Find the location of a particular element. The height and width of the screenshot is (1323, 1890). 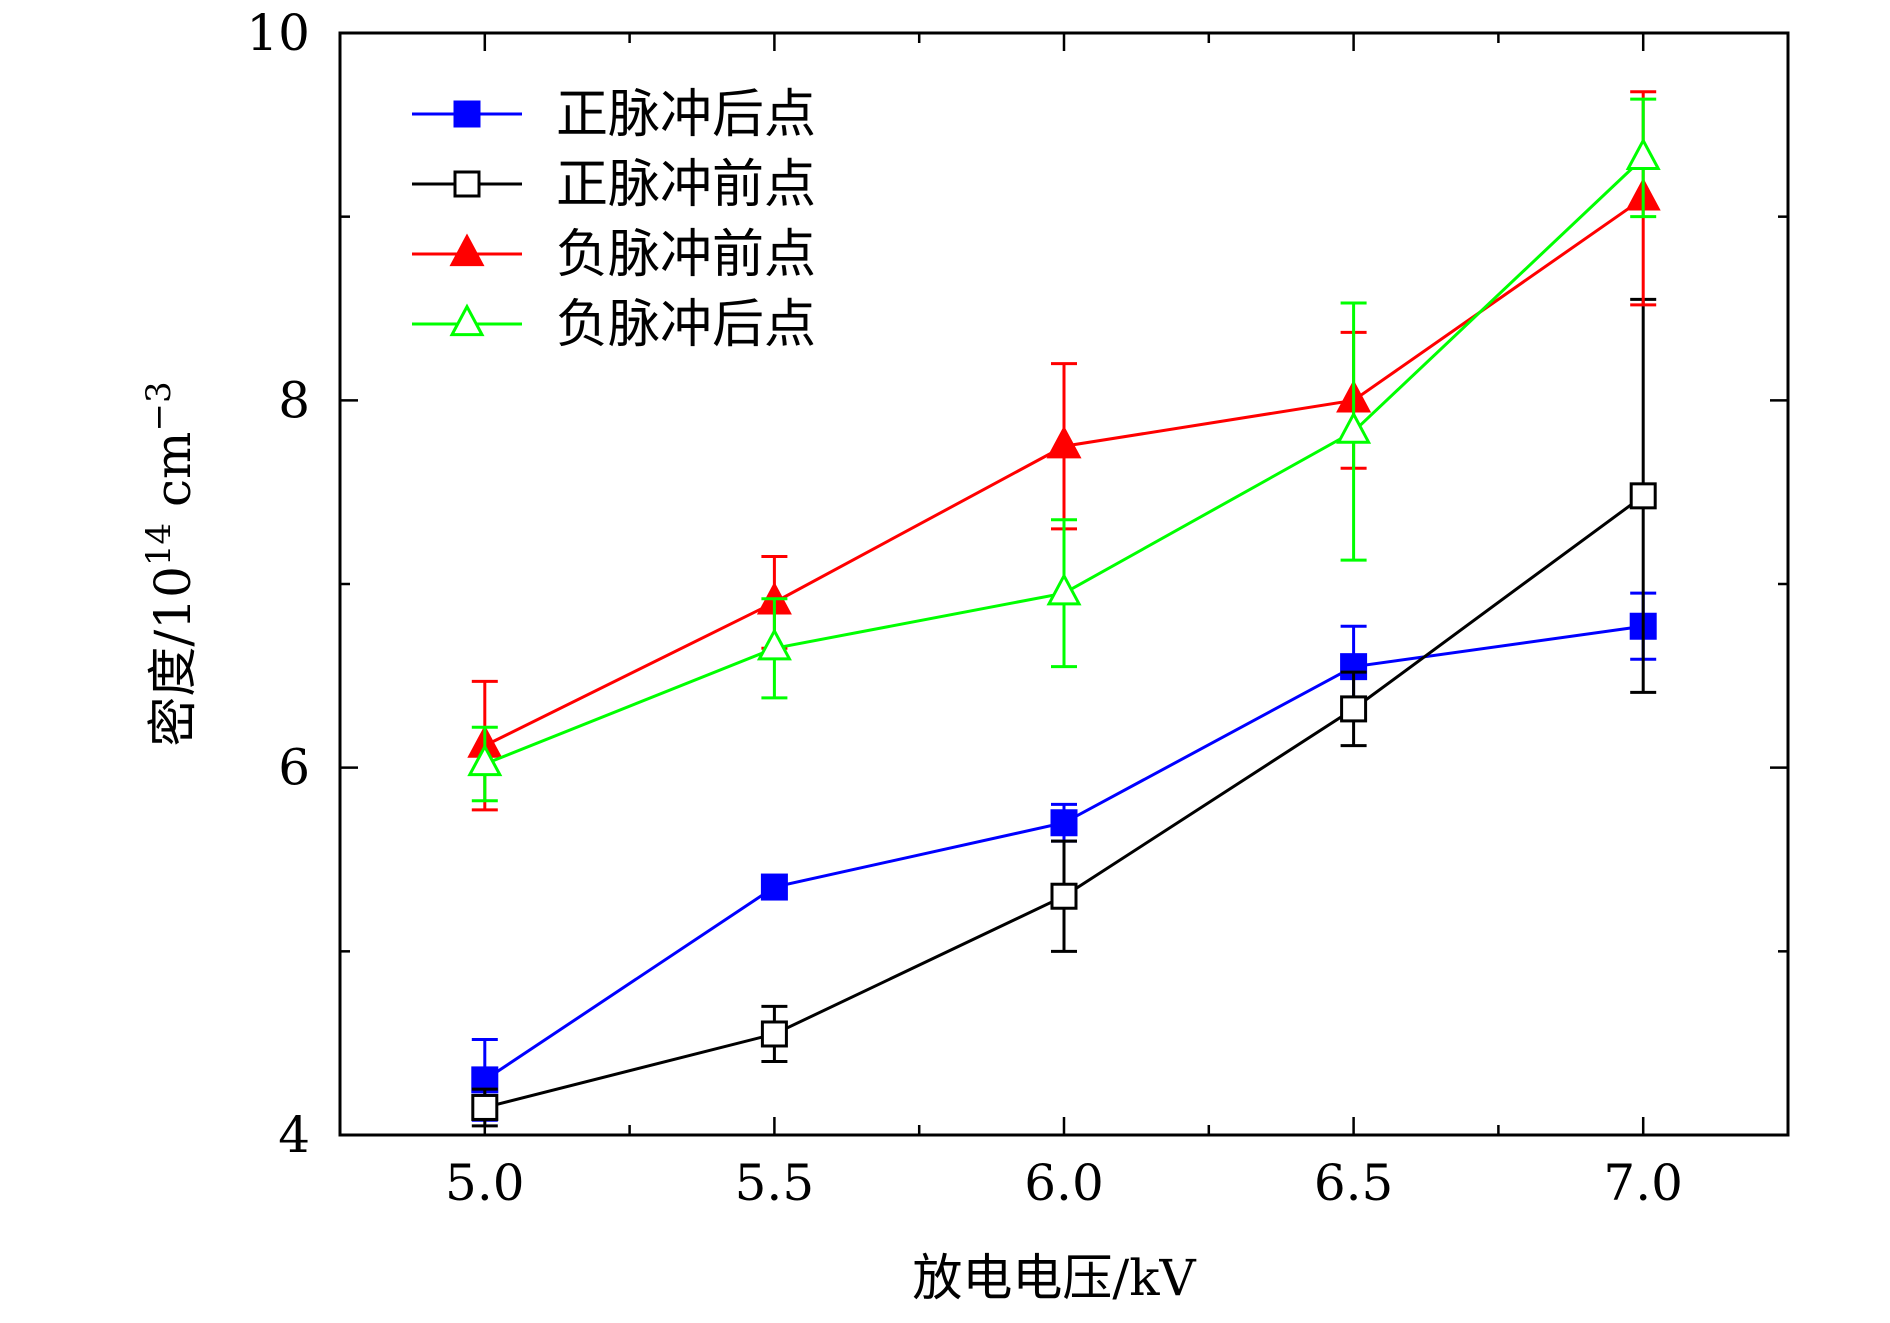

legend-item: 正脉冲后点 is located at coordinates (614, 115).